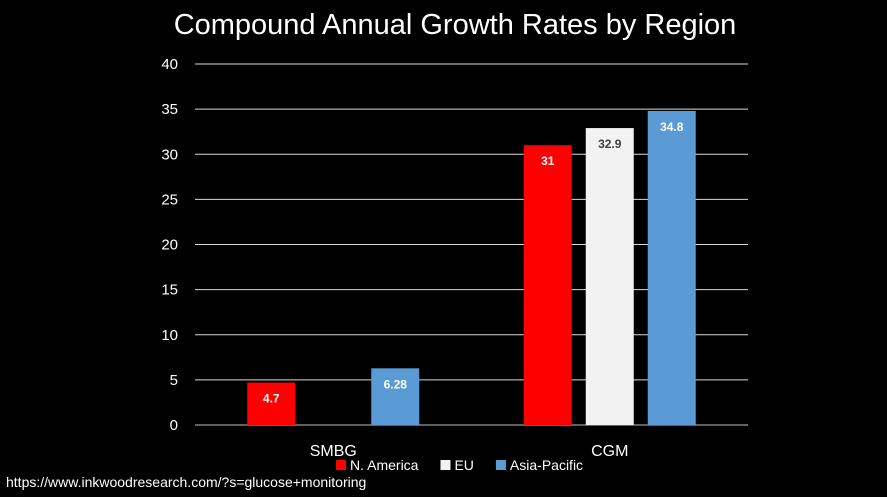  What do you see at coordinates (396, 384) in the screenshot?
I see `data-label: 6.28` at bounding box center [396, 384].